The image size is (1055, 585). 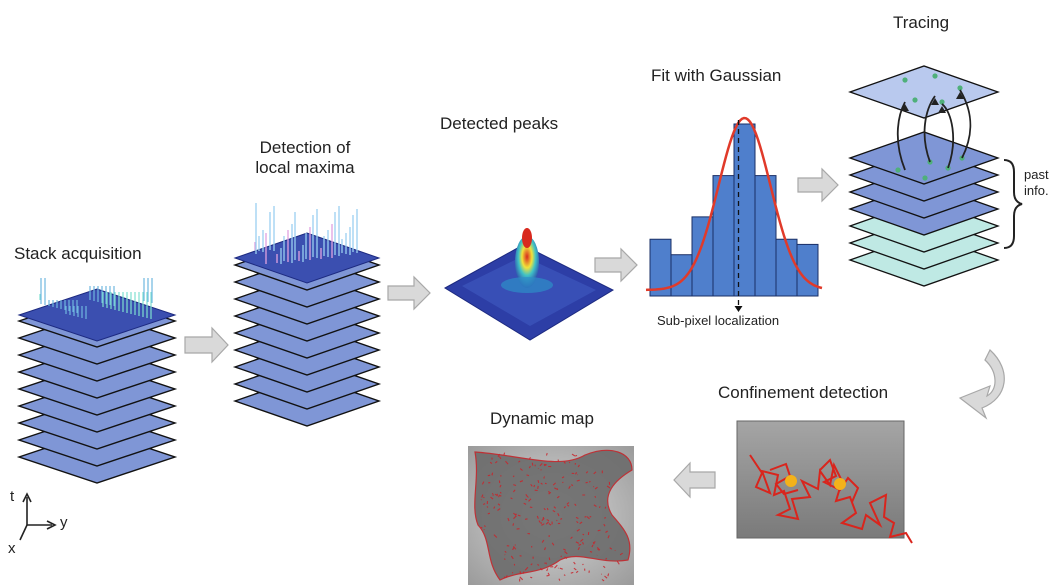 What do you see at coordinates (803, 392) in the screenshot?
I see `confinement-detection-title: Confinement detection` at bounding box center [803, 392].